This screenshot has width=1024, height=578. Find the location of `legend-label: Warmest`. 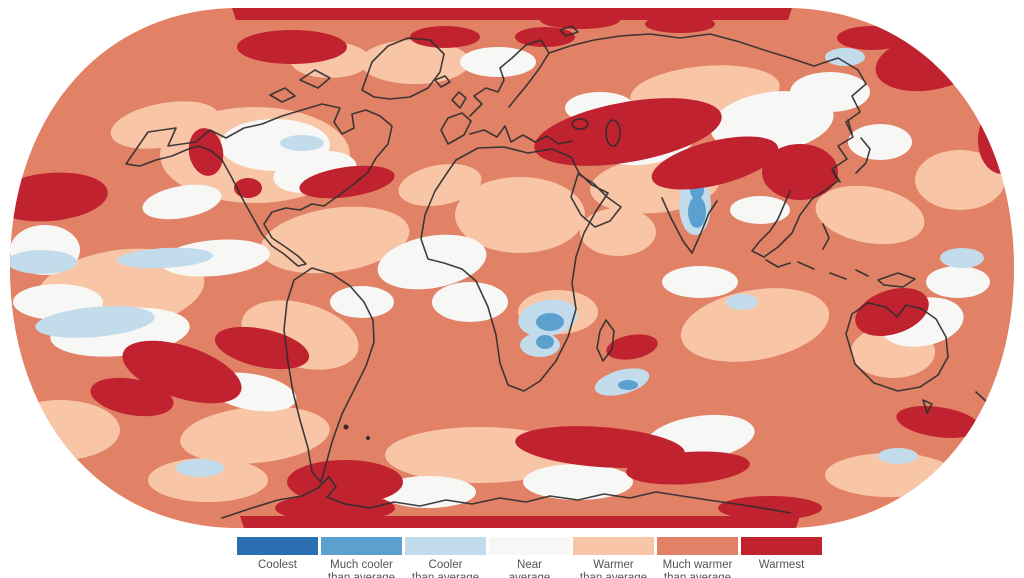

legend-label: Warmest is located at coordinates (781, 565).